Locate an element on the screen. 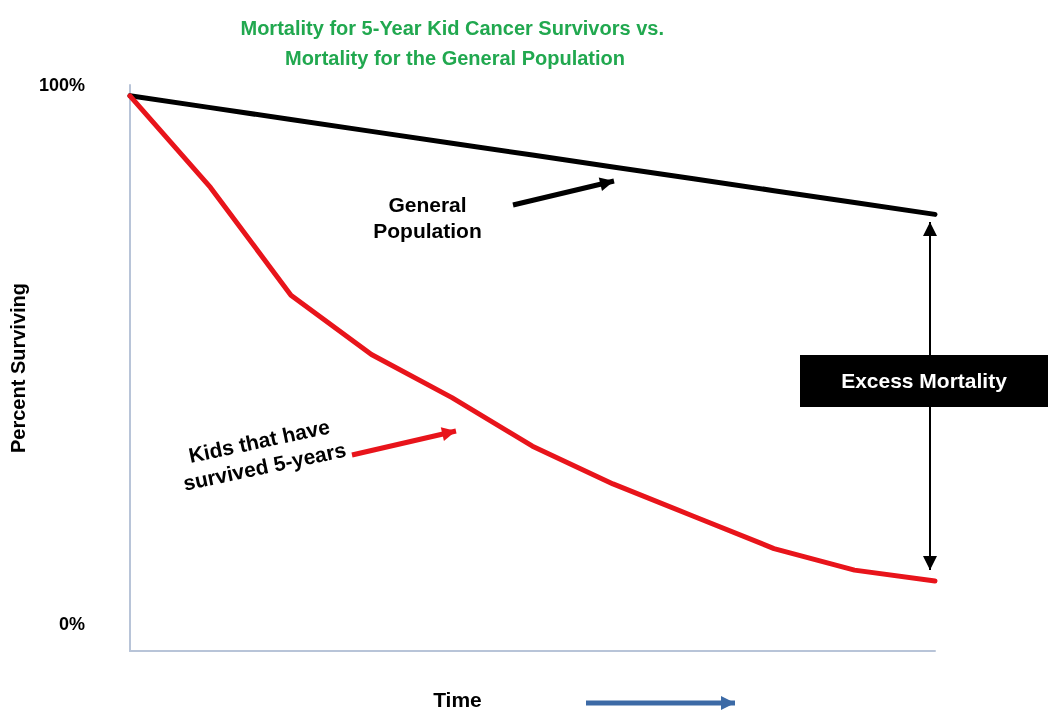  y-axis-title: Percent Surviving is located at coordinates (18, 368).